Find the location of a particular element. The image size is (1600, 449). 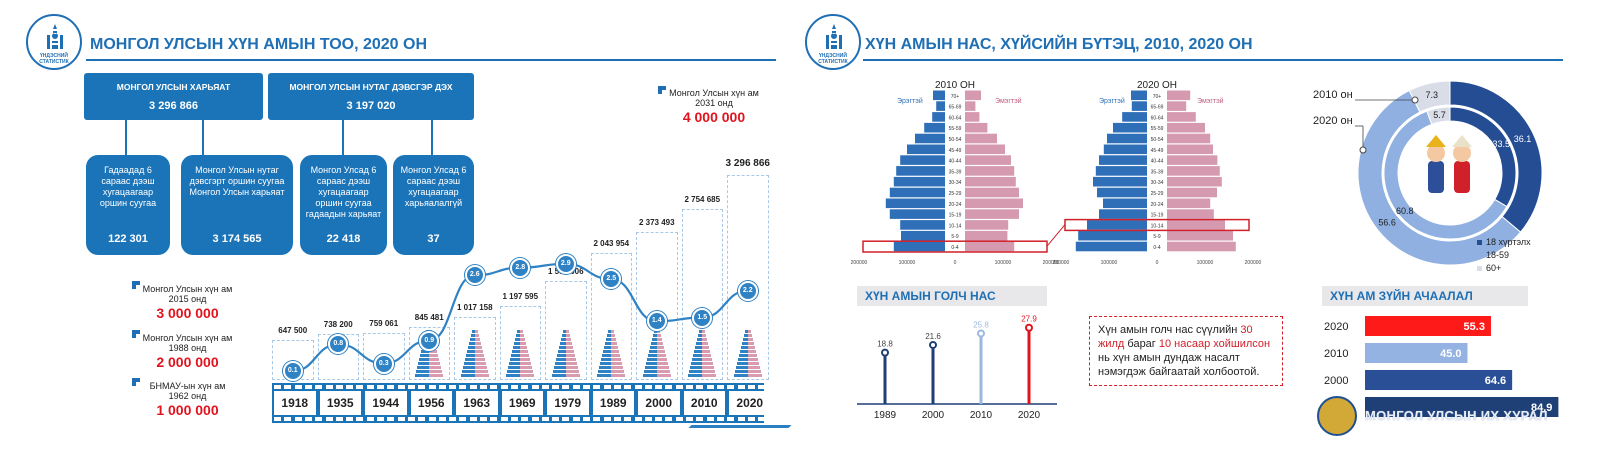

population-value-label: 1 017 158 is located at coordinates (474, 307).